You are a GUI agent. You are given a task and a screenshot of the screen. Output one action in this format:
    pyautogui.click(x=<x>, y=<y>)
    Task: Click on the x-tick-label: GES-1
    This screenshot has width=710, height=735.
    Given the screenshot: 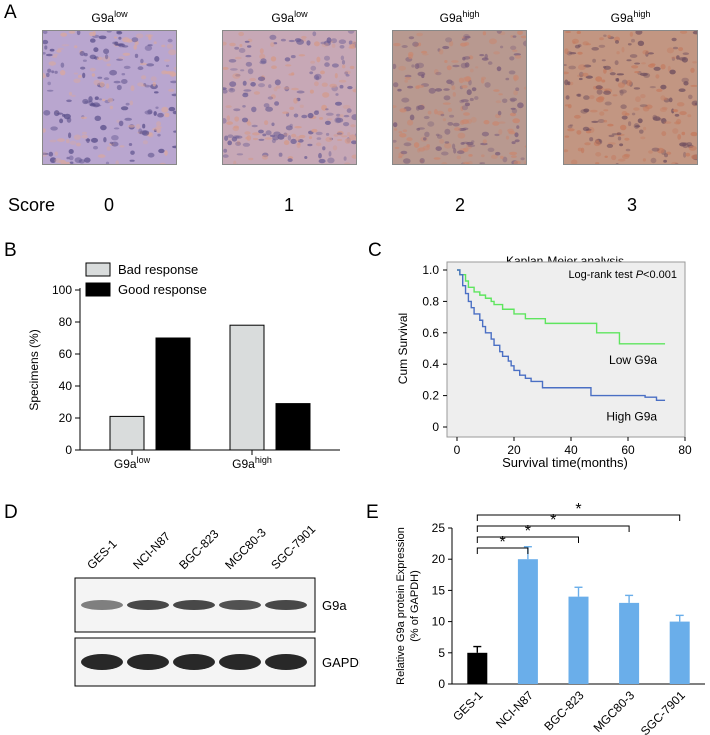 What is the action you would take?
    pyautogui.click(x=468, y=706)
    